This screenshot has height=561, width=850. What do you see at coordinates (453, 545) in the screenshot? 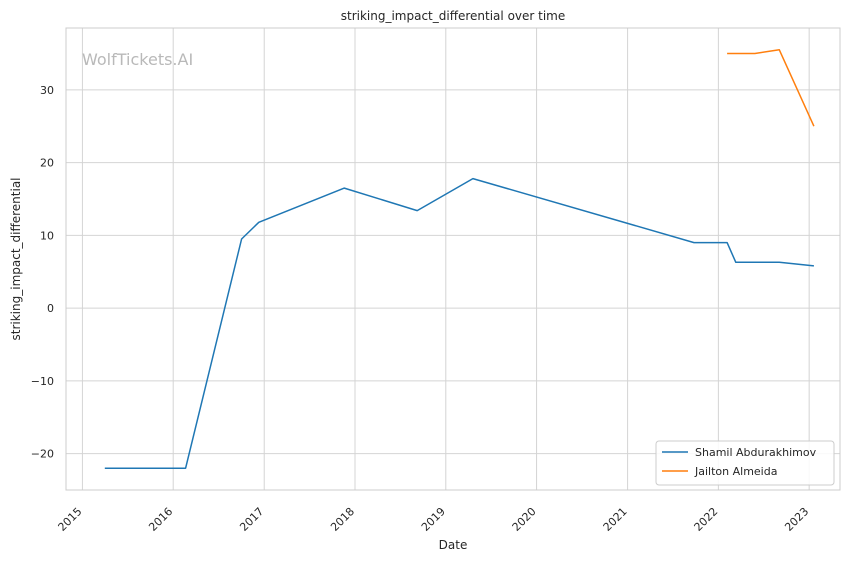
I see `x-axis-title: Date` at bounding box center [453, 545].